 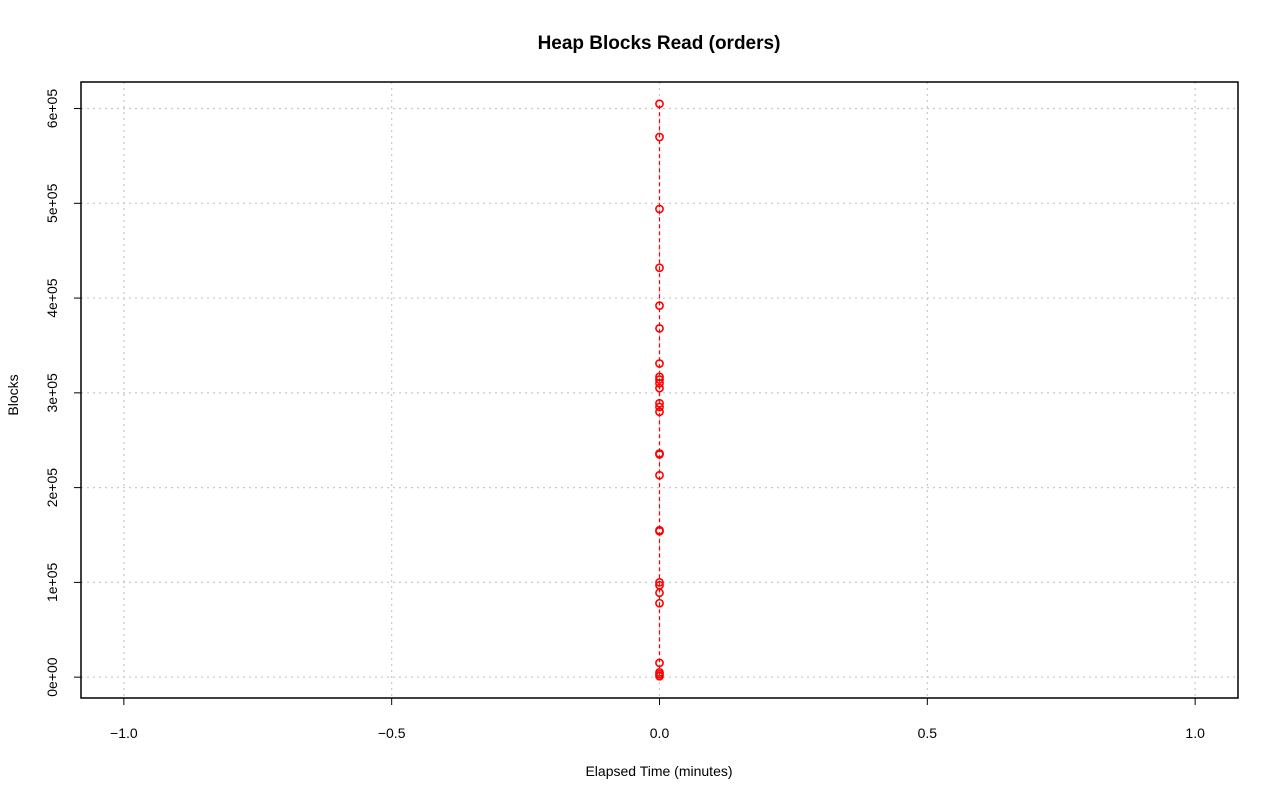 What do you see at coordinates (52, 393) in the screenshot?
I see `y-tick-label: 3e+05` at bounding box center [52, 393].